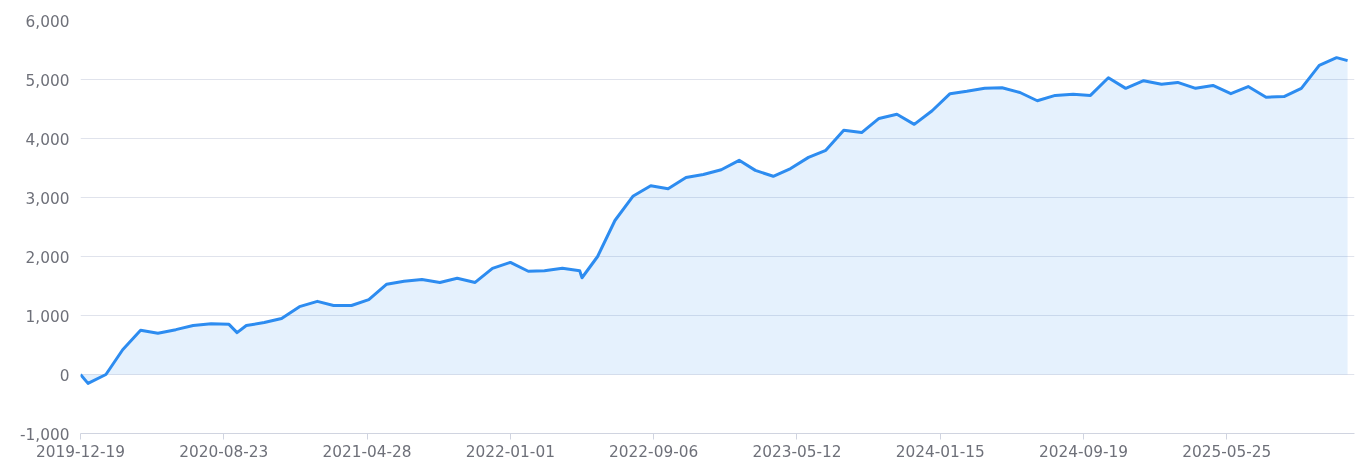  Describe the element at coordinates (47, 257) in the screenshot. I see `y-tick-label: 2,000` at that location.